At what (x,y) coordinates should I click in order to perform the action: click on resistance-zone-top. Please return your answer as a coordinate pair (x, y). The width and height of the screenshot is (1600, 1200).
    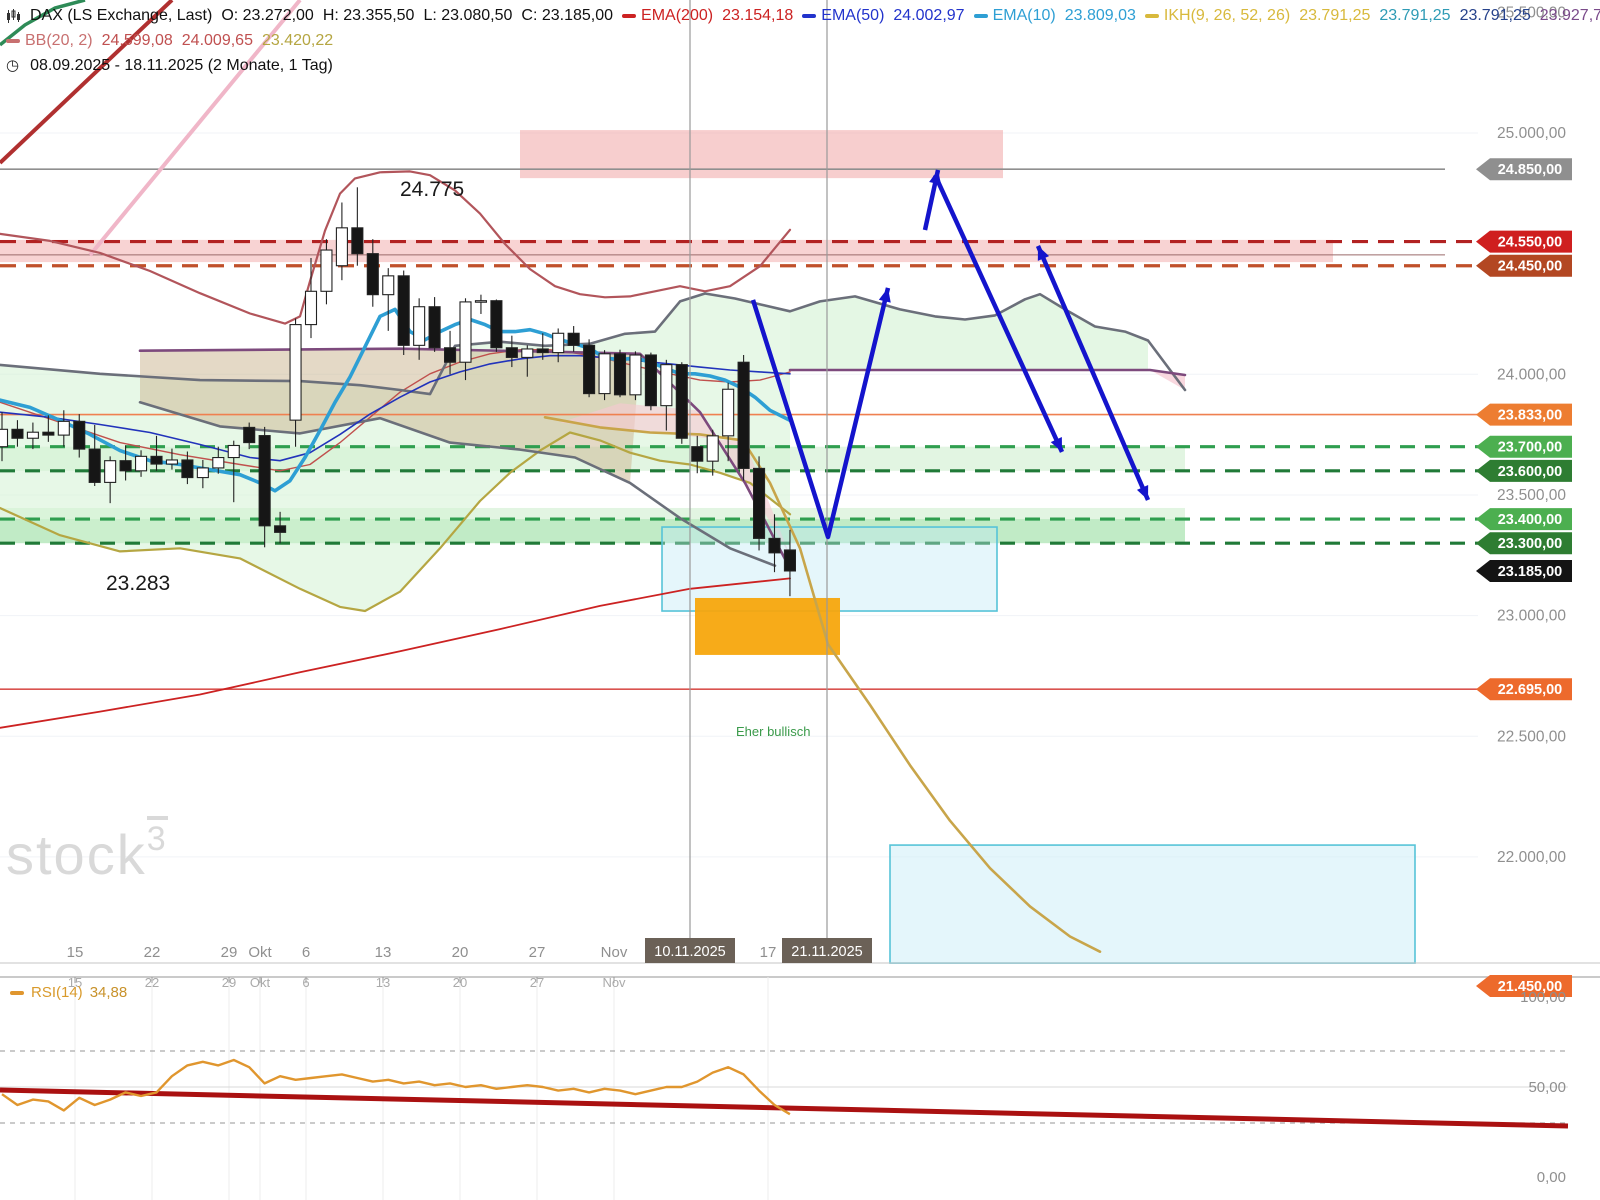
    Looking at the image, I should click on (761, 154).